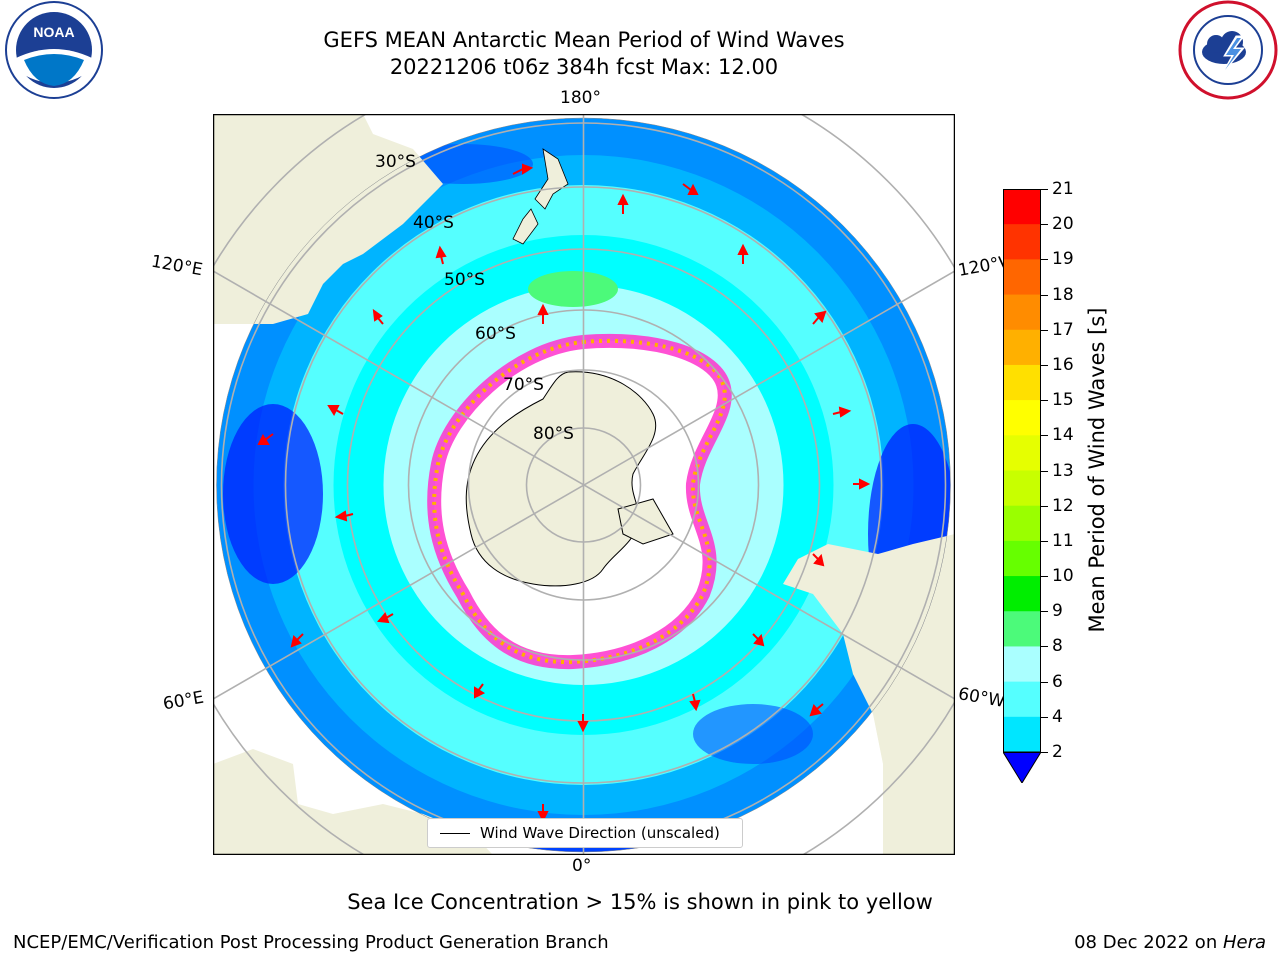 Image resolution: width=1280 pixels, height=960 pixels. Describe the element at coordinates (523, 385) in the screenshot. I see `lat-label-70s: 70°S` at that location.